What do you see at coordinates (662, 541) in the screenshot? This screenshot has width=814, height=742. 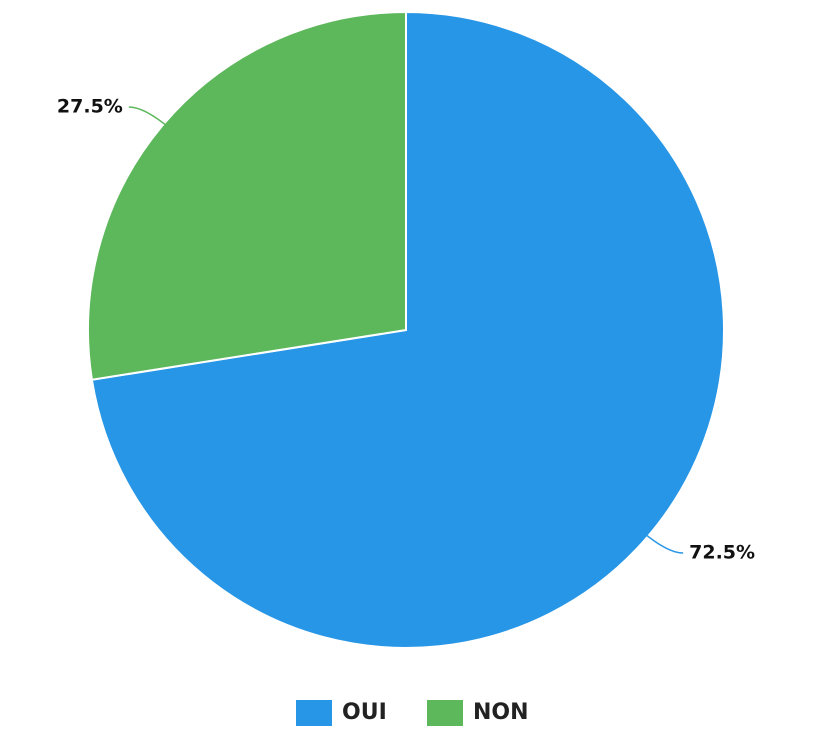 I see `leader-line-oui` at bounding box center [662, 541].